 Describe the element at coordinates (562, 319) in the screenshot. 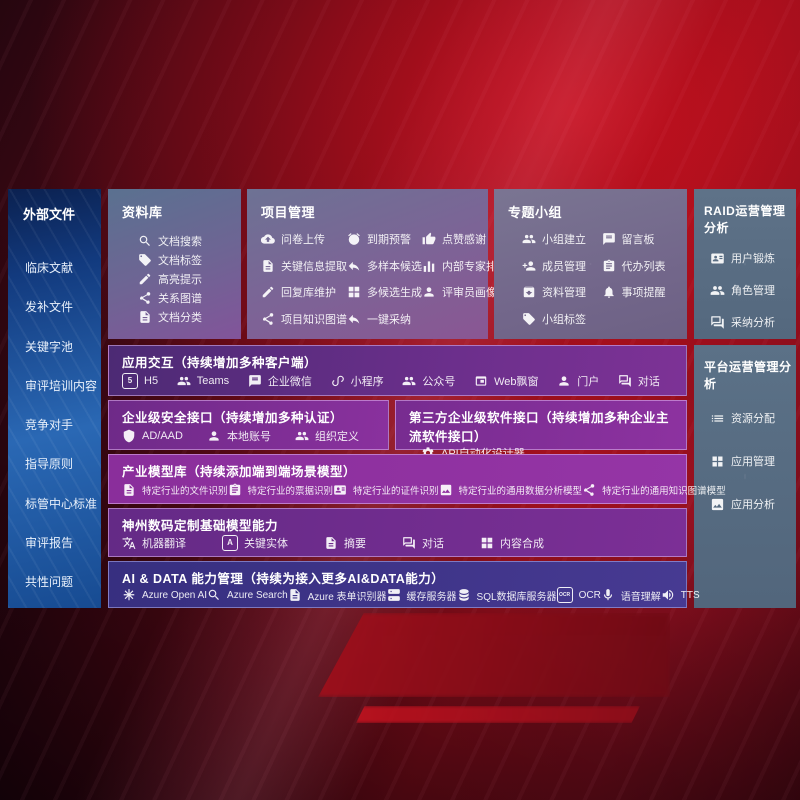

I see `menu-item-group-tags: 小组标签` at that location.